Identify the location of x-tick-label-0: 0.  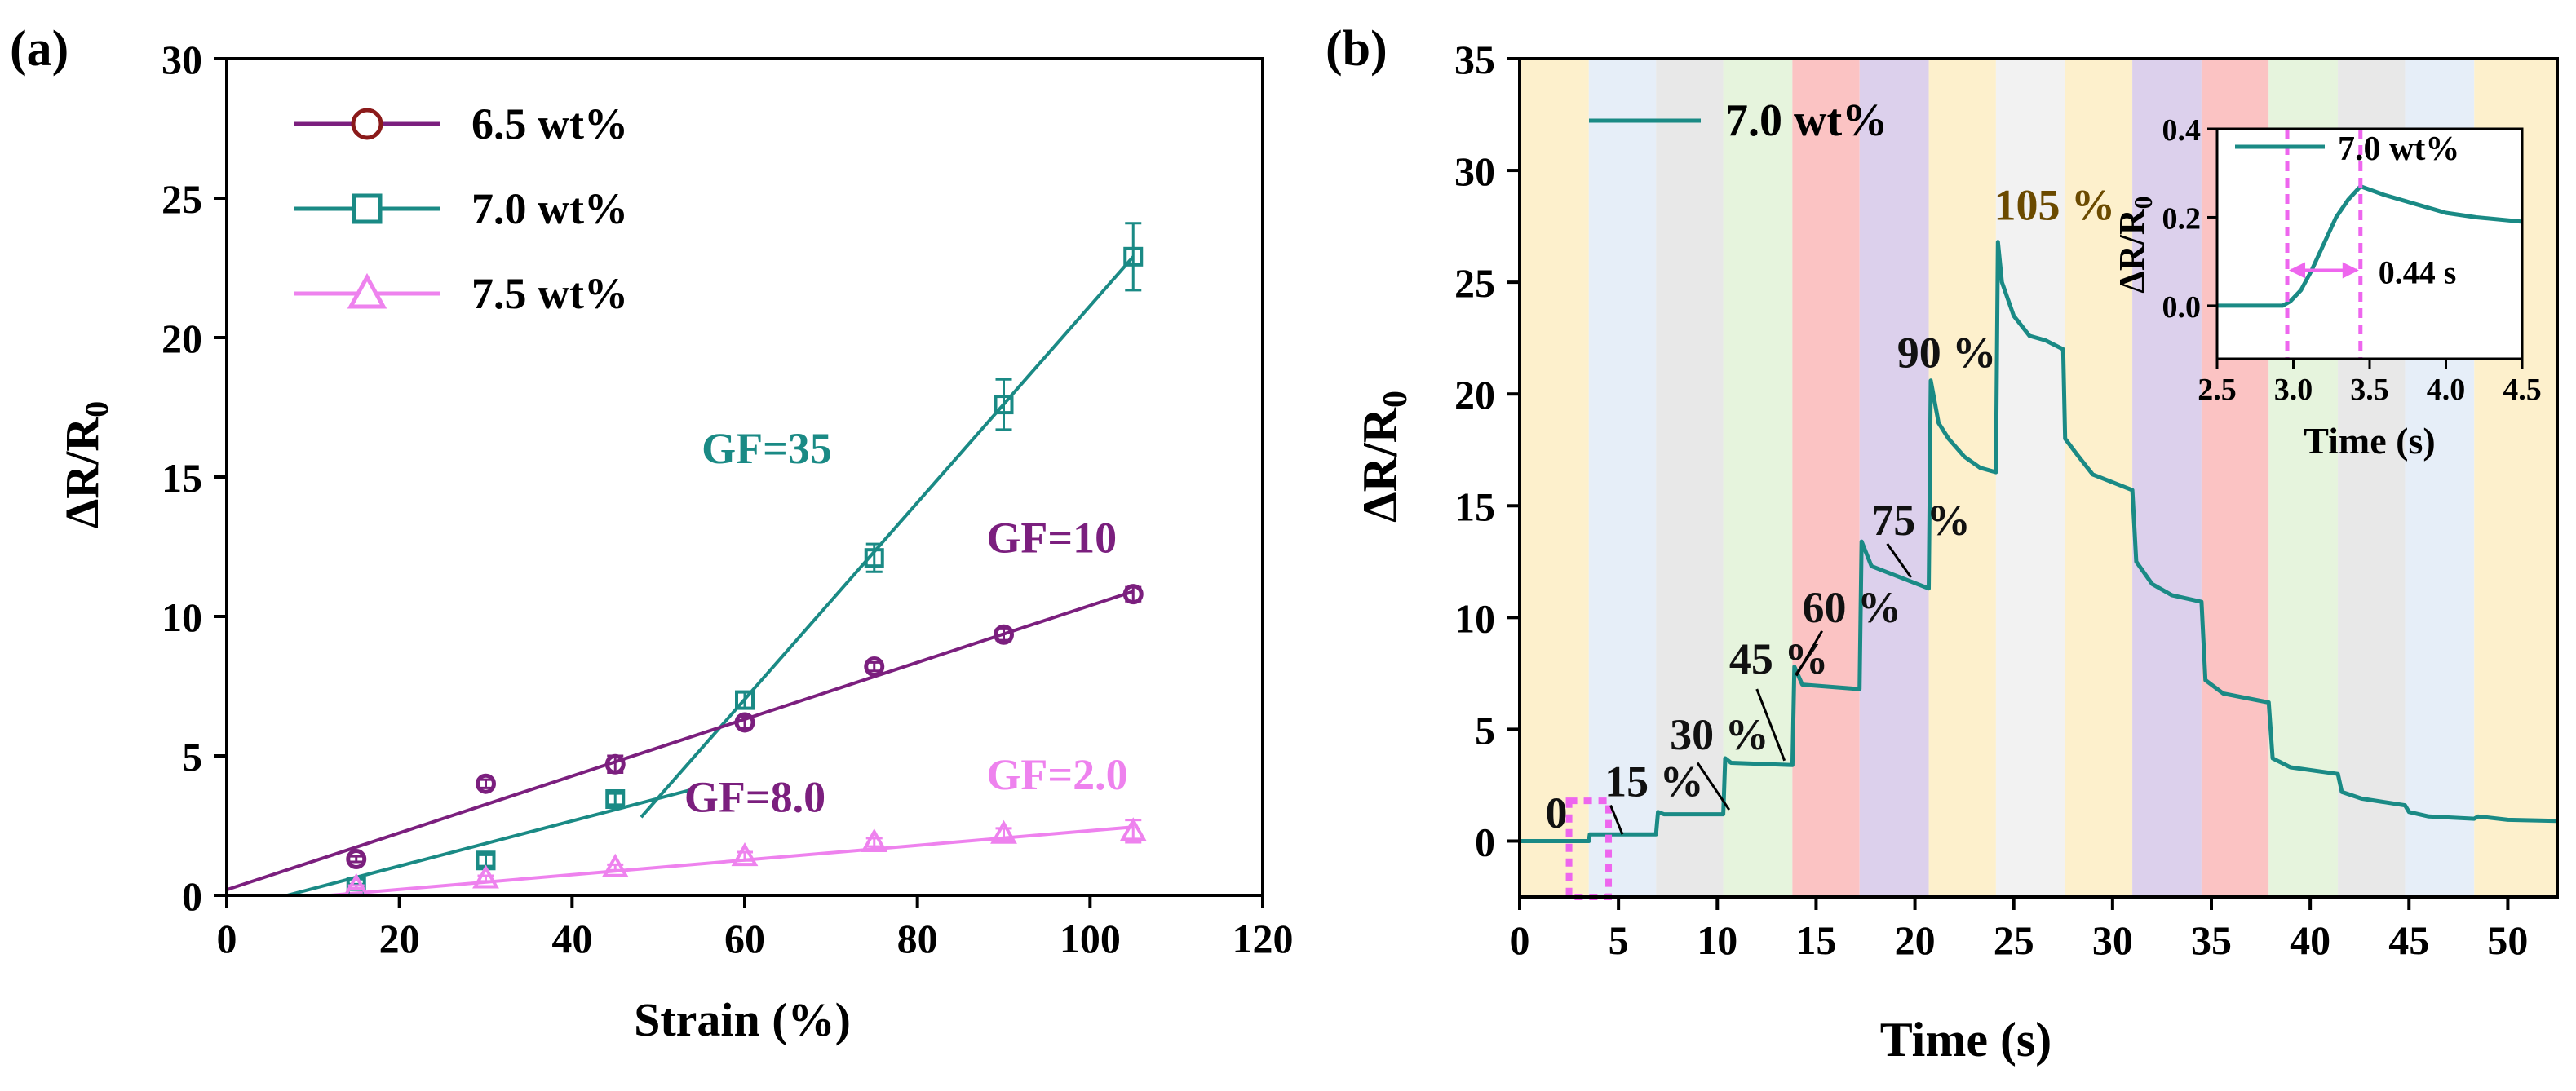
(227, 938).